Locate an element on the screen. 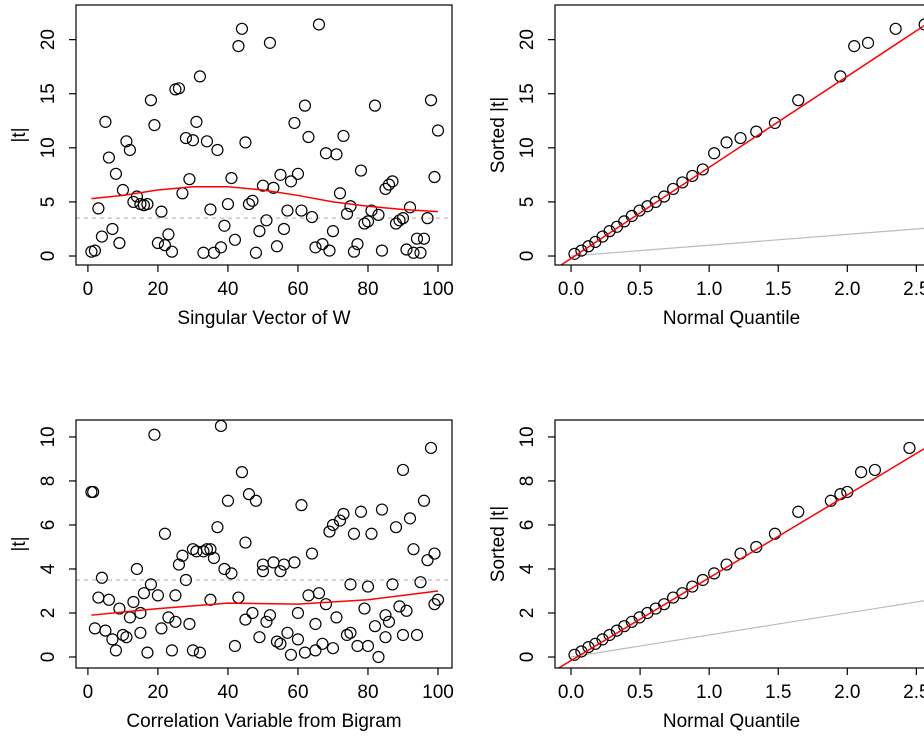 The image size is (924, 738). y-tick-label: 6 is located at coordinates (527, 525).